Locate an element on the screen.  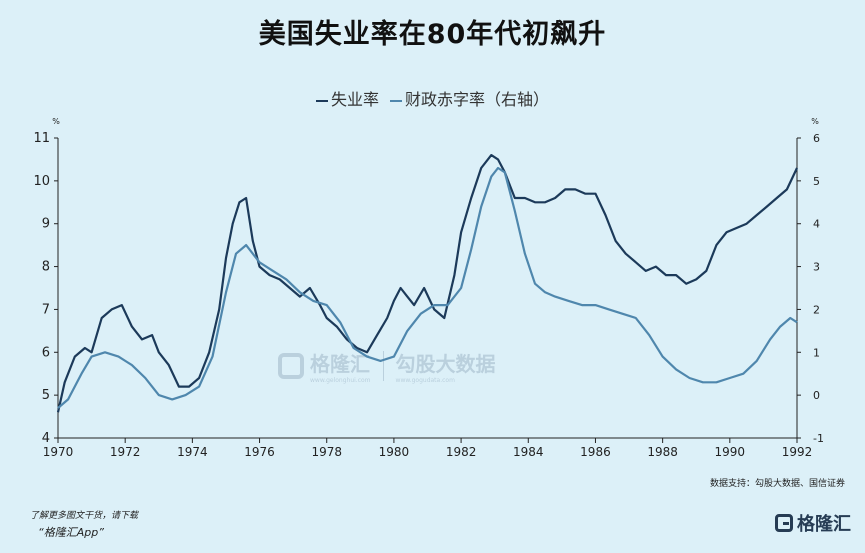
source-note: 数据支持：勾股大数据、国信证券 is located at coordinates (777, 484).